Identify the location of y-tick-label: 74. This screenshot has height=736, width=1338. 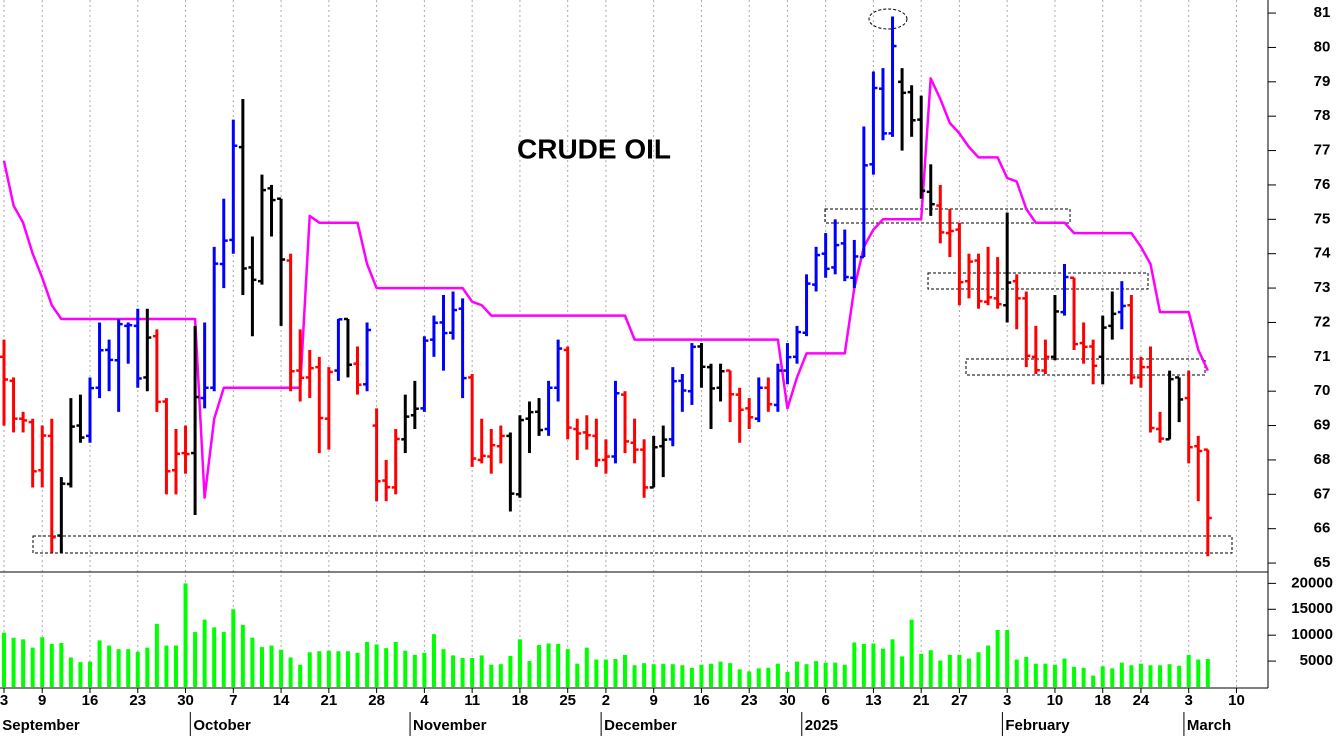
(1322, 253).